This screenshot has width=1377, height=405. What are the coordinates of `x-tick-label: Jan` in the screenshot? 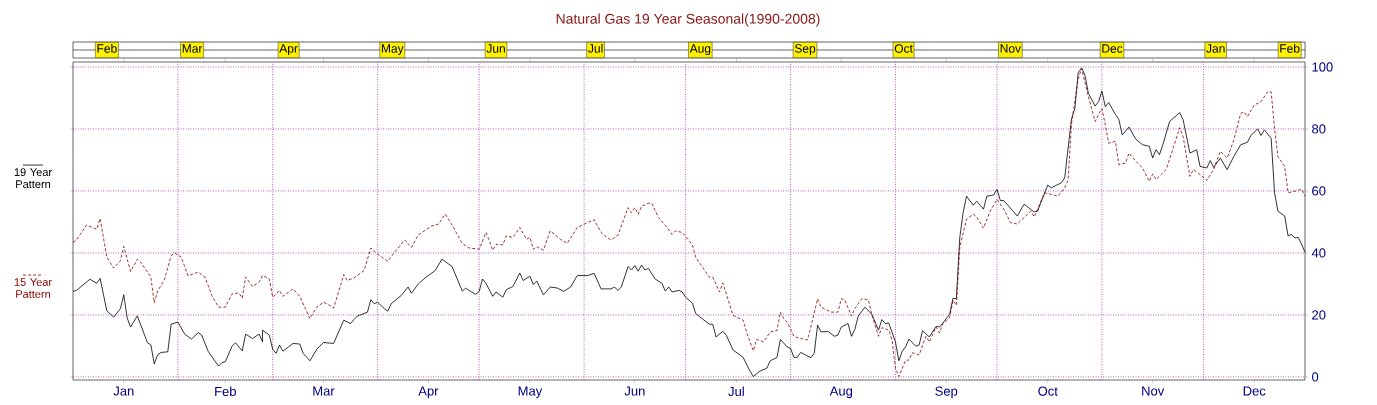 It's located at (123, 391).